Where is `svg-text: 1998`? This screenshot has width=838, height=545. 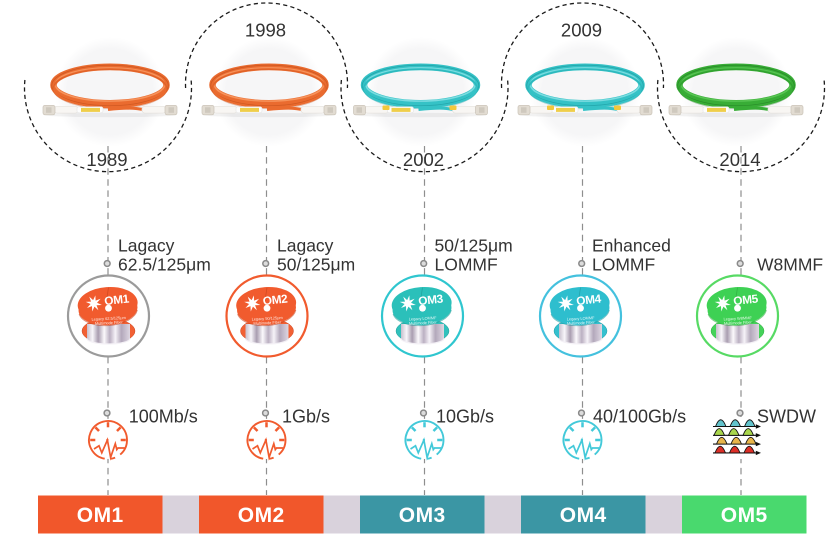 svg-text: 1998 is located at coordinates (265, 30).